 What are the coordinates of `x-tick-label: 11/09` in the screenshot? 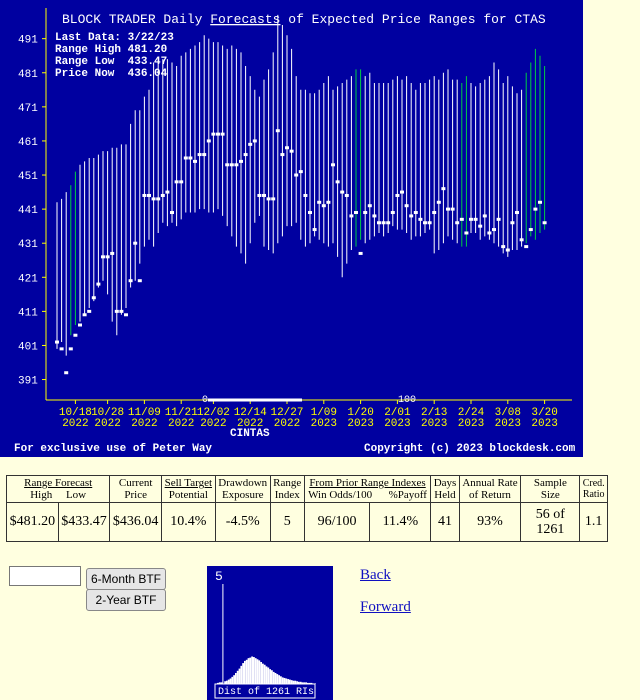 It's located at (144, 413).